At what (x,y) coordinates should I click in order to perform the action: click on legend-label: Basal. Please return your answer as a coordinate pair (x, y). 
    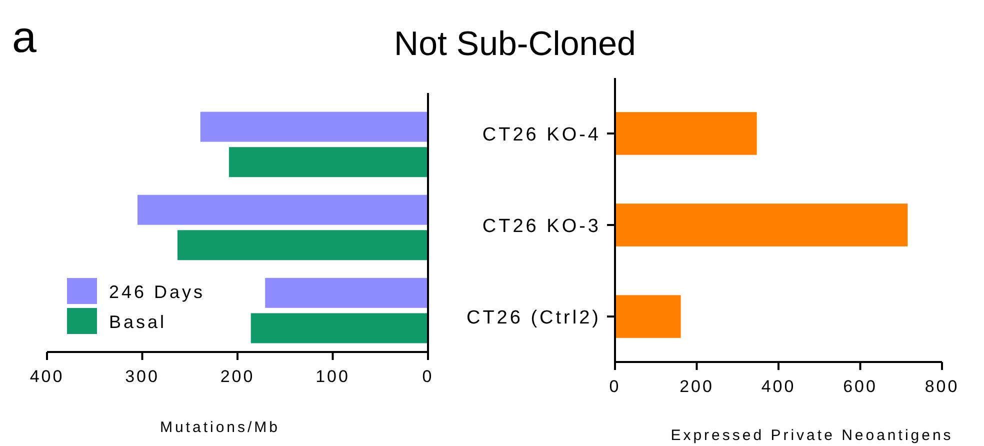
    Looking at the image, I should click on (138, 322).